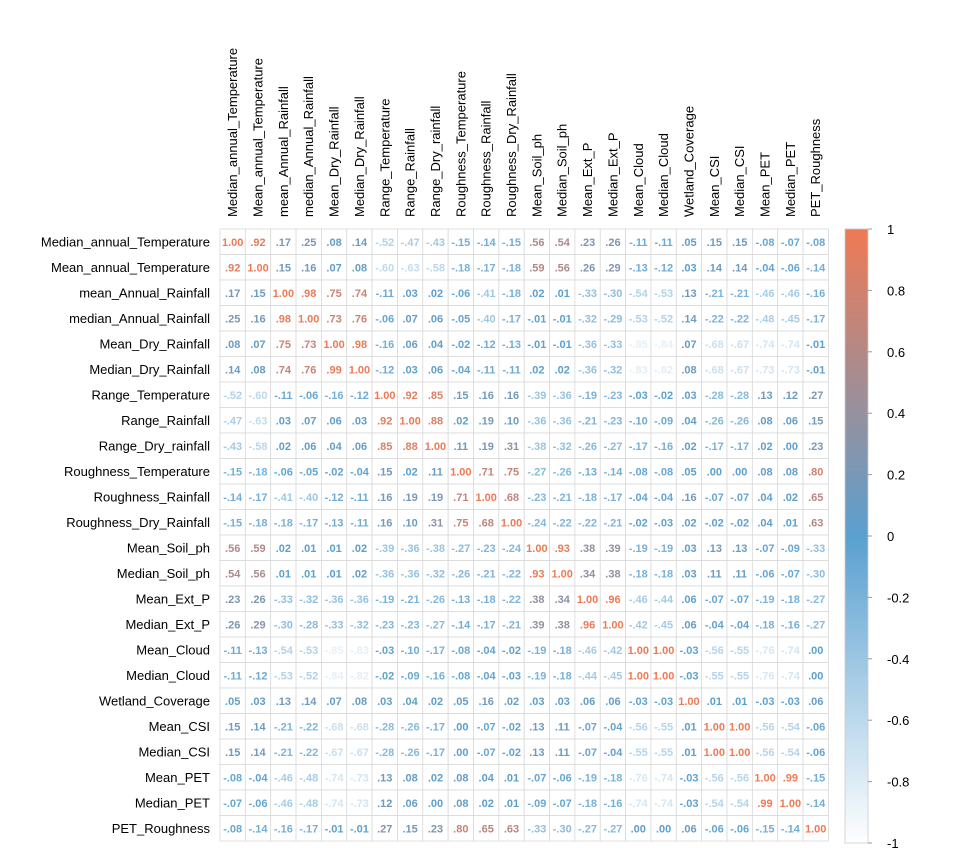 The image size is (979, 855). Describe the element at coordinates (815, 727) in the screenshot. I see `cell-value-label: -.06` at that location.